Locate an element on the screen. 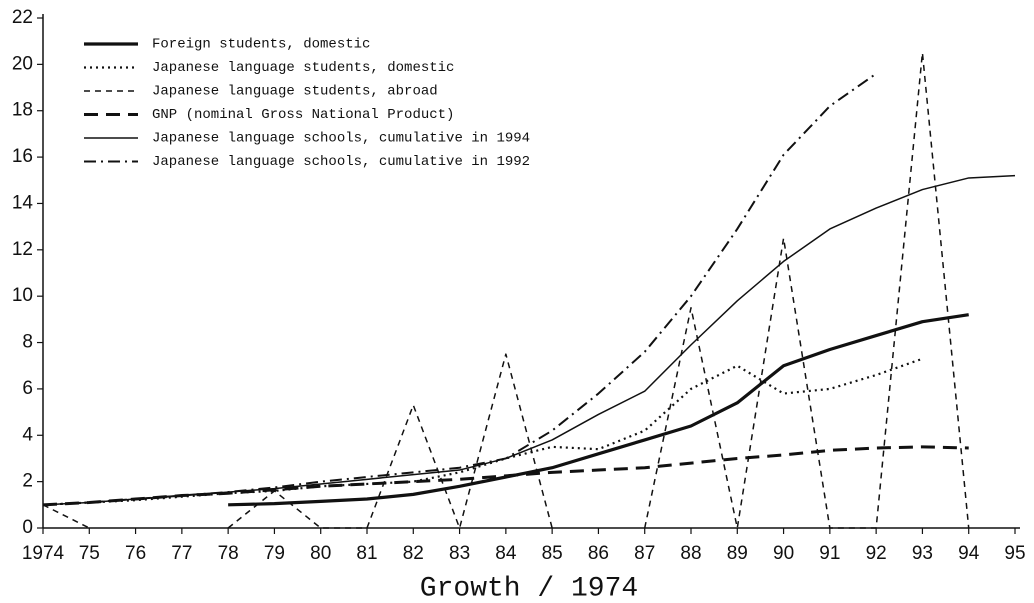  legend-label: Japanese language students, domestic is located at coordinates (303, 68).